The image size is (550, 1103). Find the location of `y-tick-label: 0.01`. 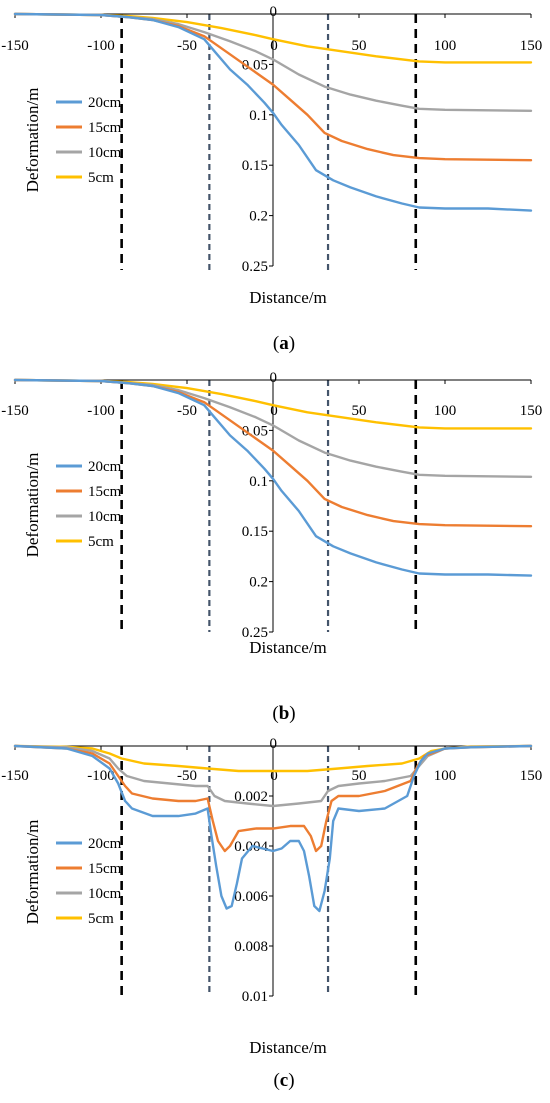

y-tick-label: 0.01 is located at coordinates (255, 997).